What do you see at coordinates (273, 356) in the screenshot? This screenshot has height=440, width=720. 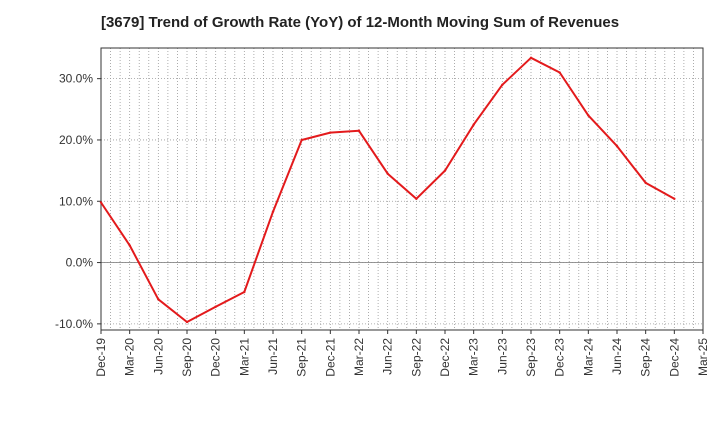 I see `x-tick-label: Jun-21` at bounding box center [273, 356].